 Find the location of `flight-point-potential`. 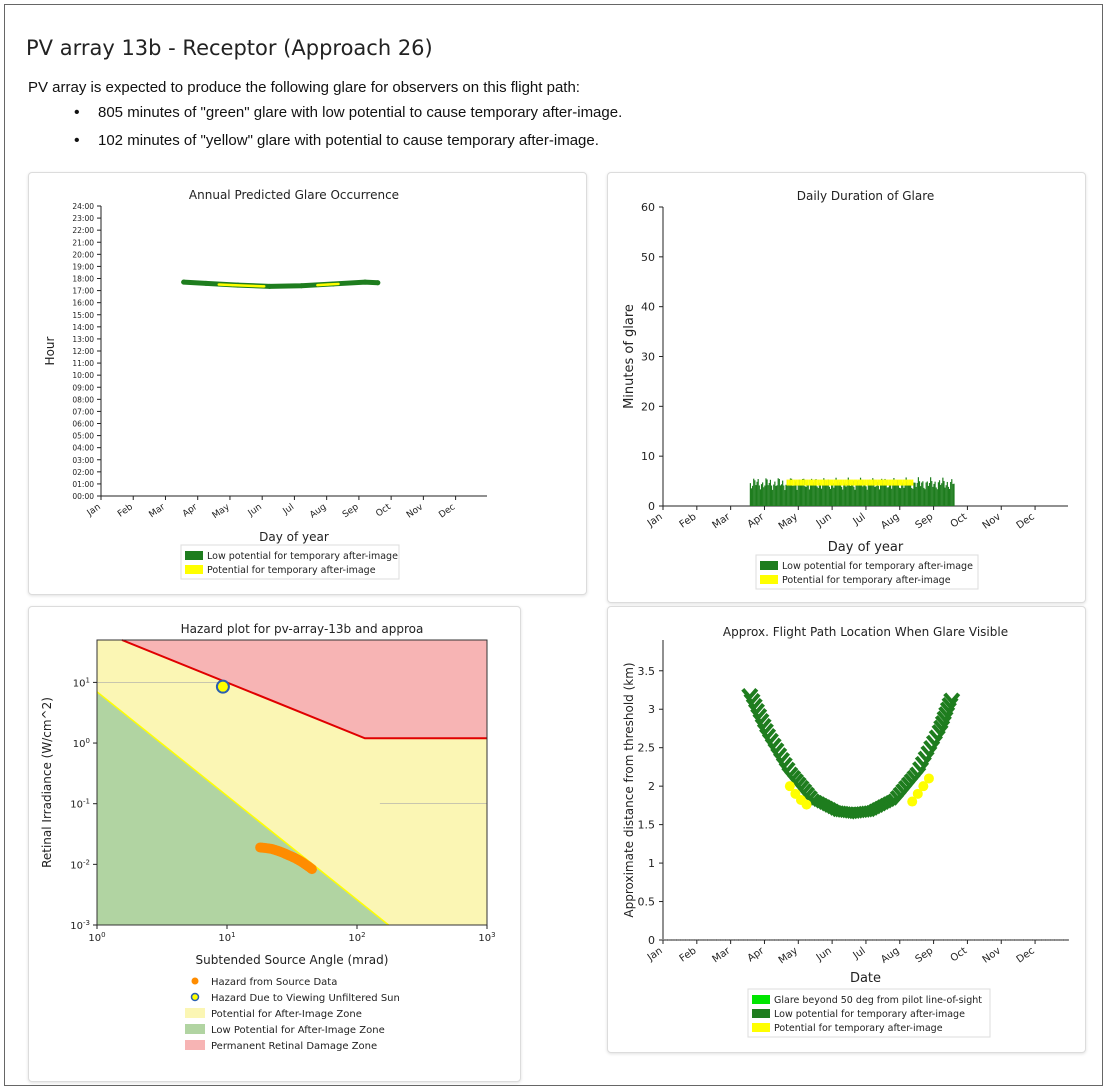

flight-point-potential is located at coordinates (789, 786).